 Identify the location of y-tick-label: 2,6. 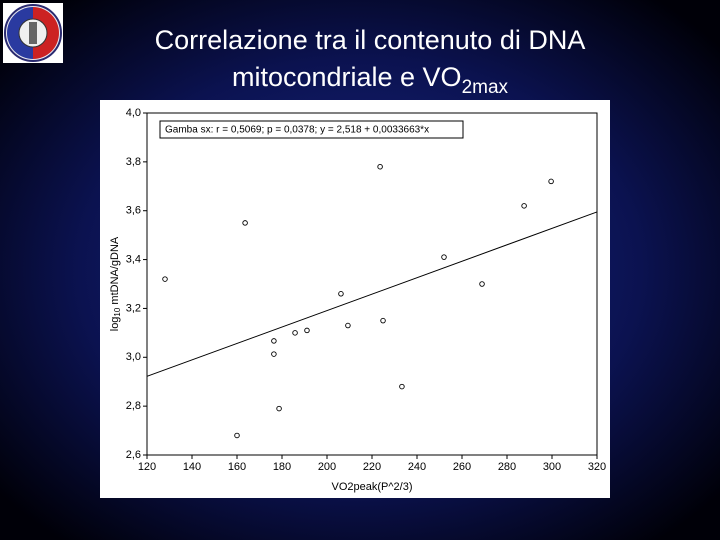
(133, 455).